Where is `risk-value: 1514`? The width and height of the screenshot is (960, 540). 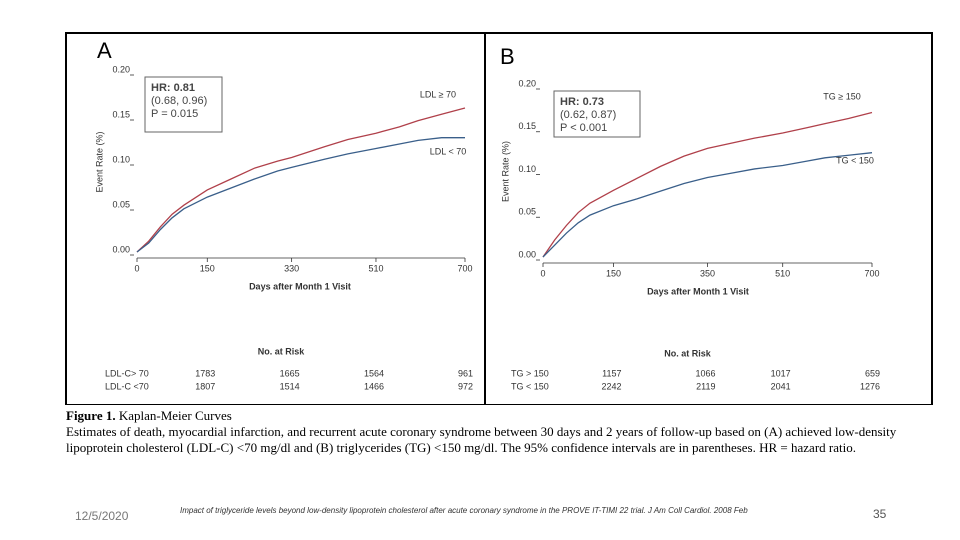
risk-value: 1514 is located at coordinates (290, 386).